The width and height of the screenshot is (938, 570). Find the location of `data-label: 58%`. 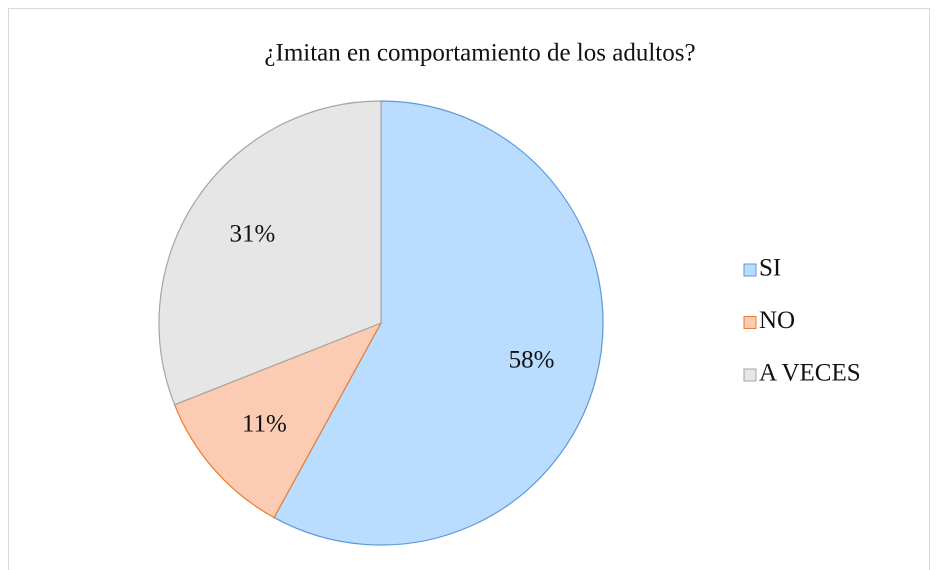

data-label: 58% is located at coordinates (532, 359).